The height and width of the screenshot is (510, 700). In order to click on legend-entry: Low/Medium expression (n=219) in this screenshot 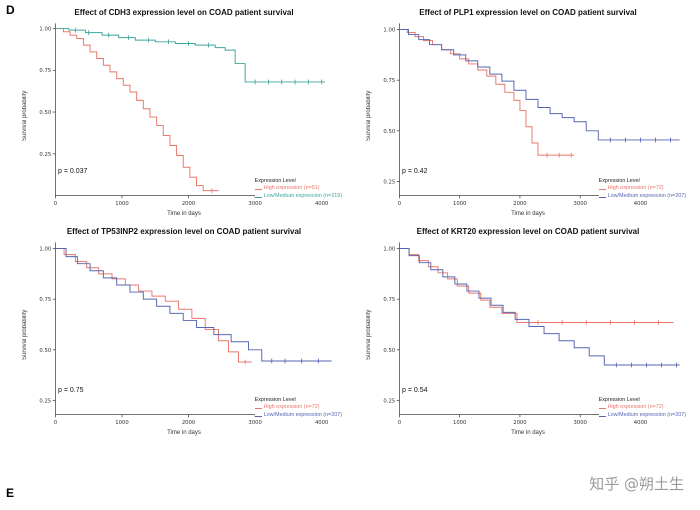, I will do `click(298, 197)`.